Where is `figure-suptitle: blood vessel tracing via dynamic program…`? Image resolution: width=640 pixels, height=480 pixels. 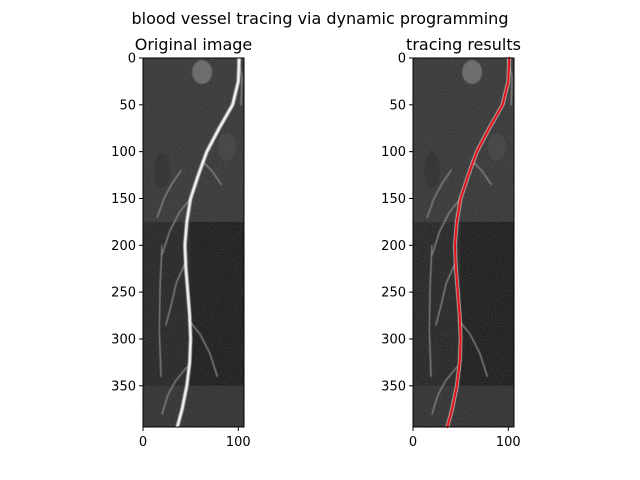 figure-suptitle: blood vessel tracing via dynamic program… is located at coordinates (320, 18).